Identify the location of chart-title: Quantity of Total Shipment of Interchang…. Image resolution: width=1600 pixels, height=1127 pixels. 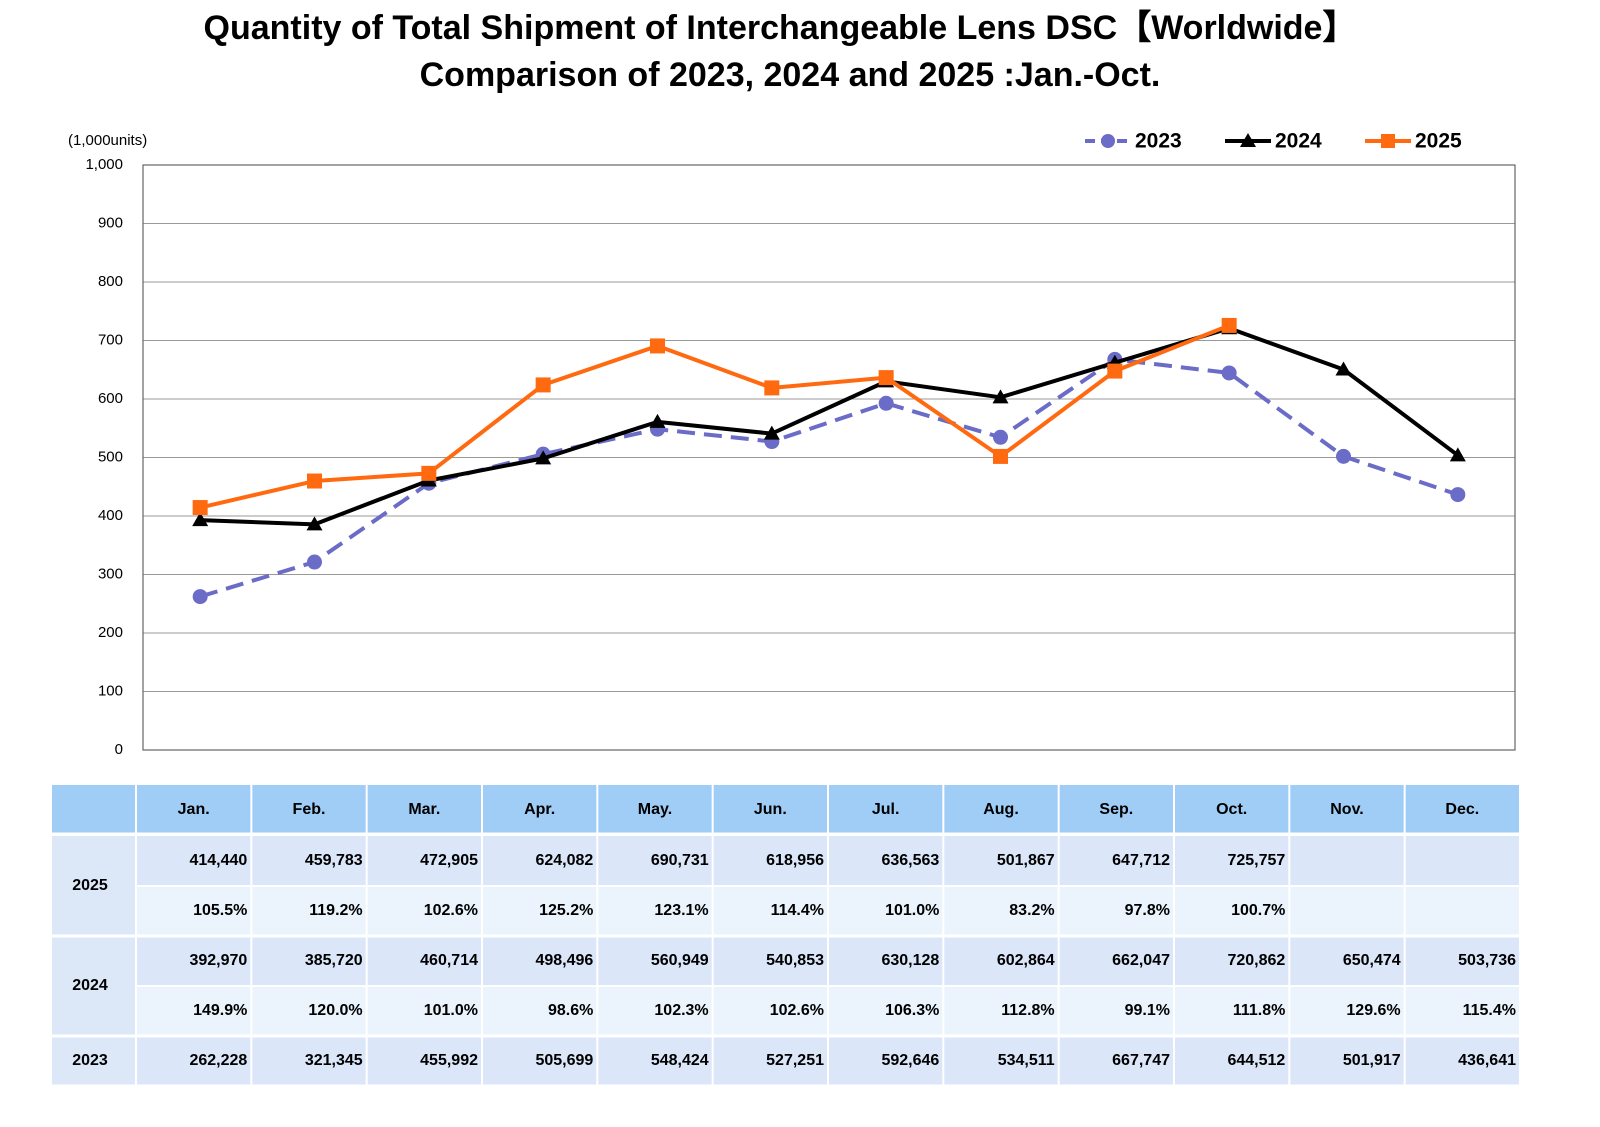
(780, 28).